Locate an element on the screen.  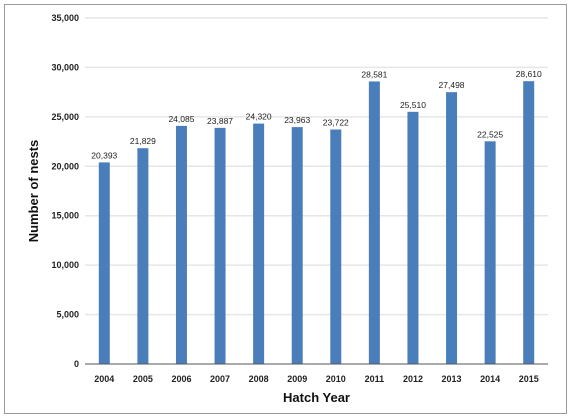
x-tick-label: 2008 is located at coordinates (259, 379).